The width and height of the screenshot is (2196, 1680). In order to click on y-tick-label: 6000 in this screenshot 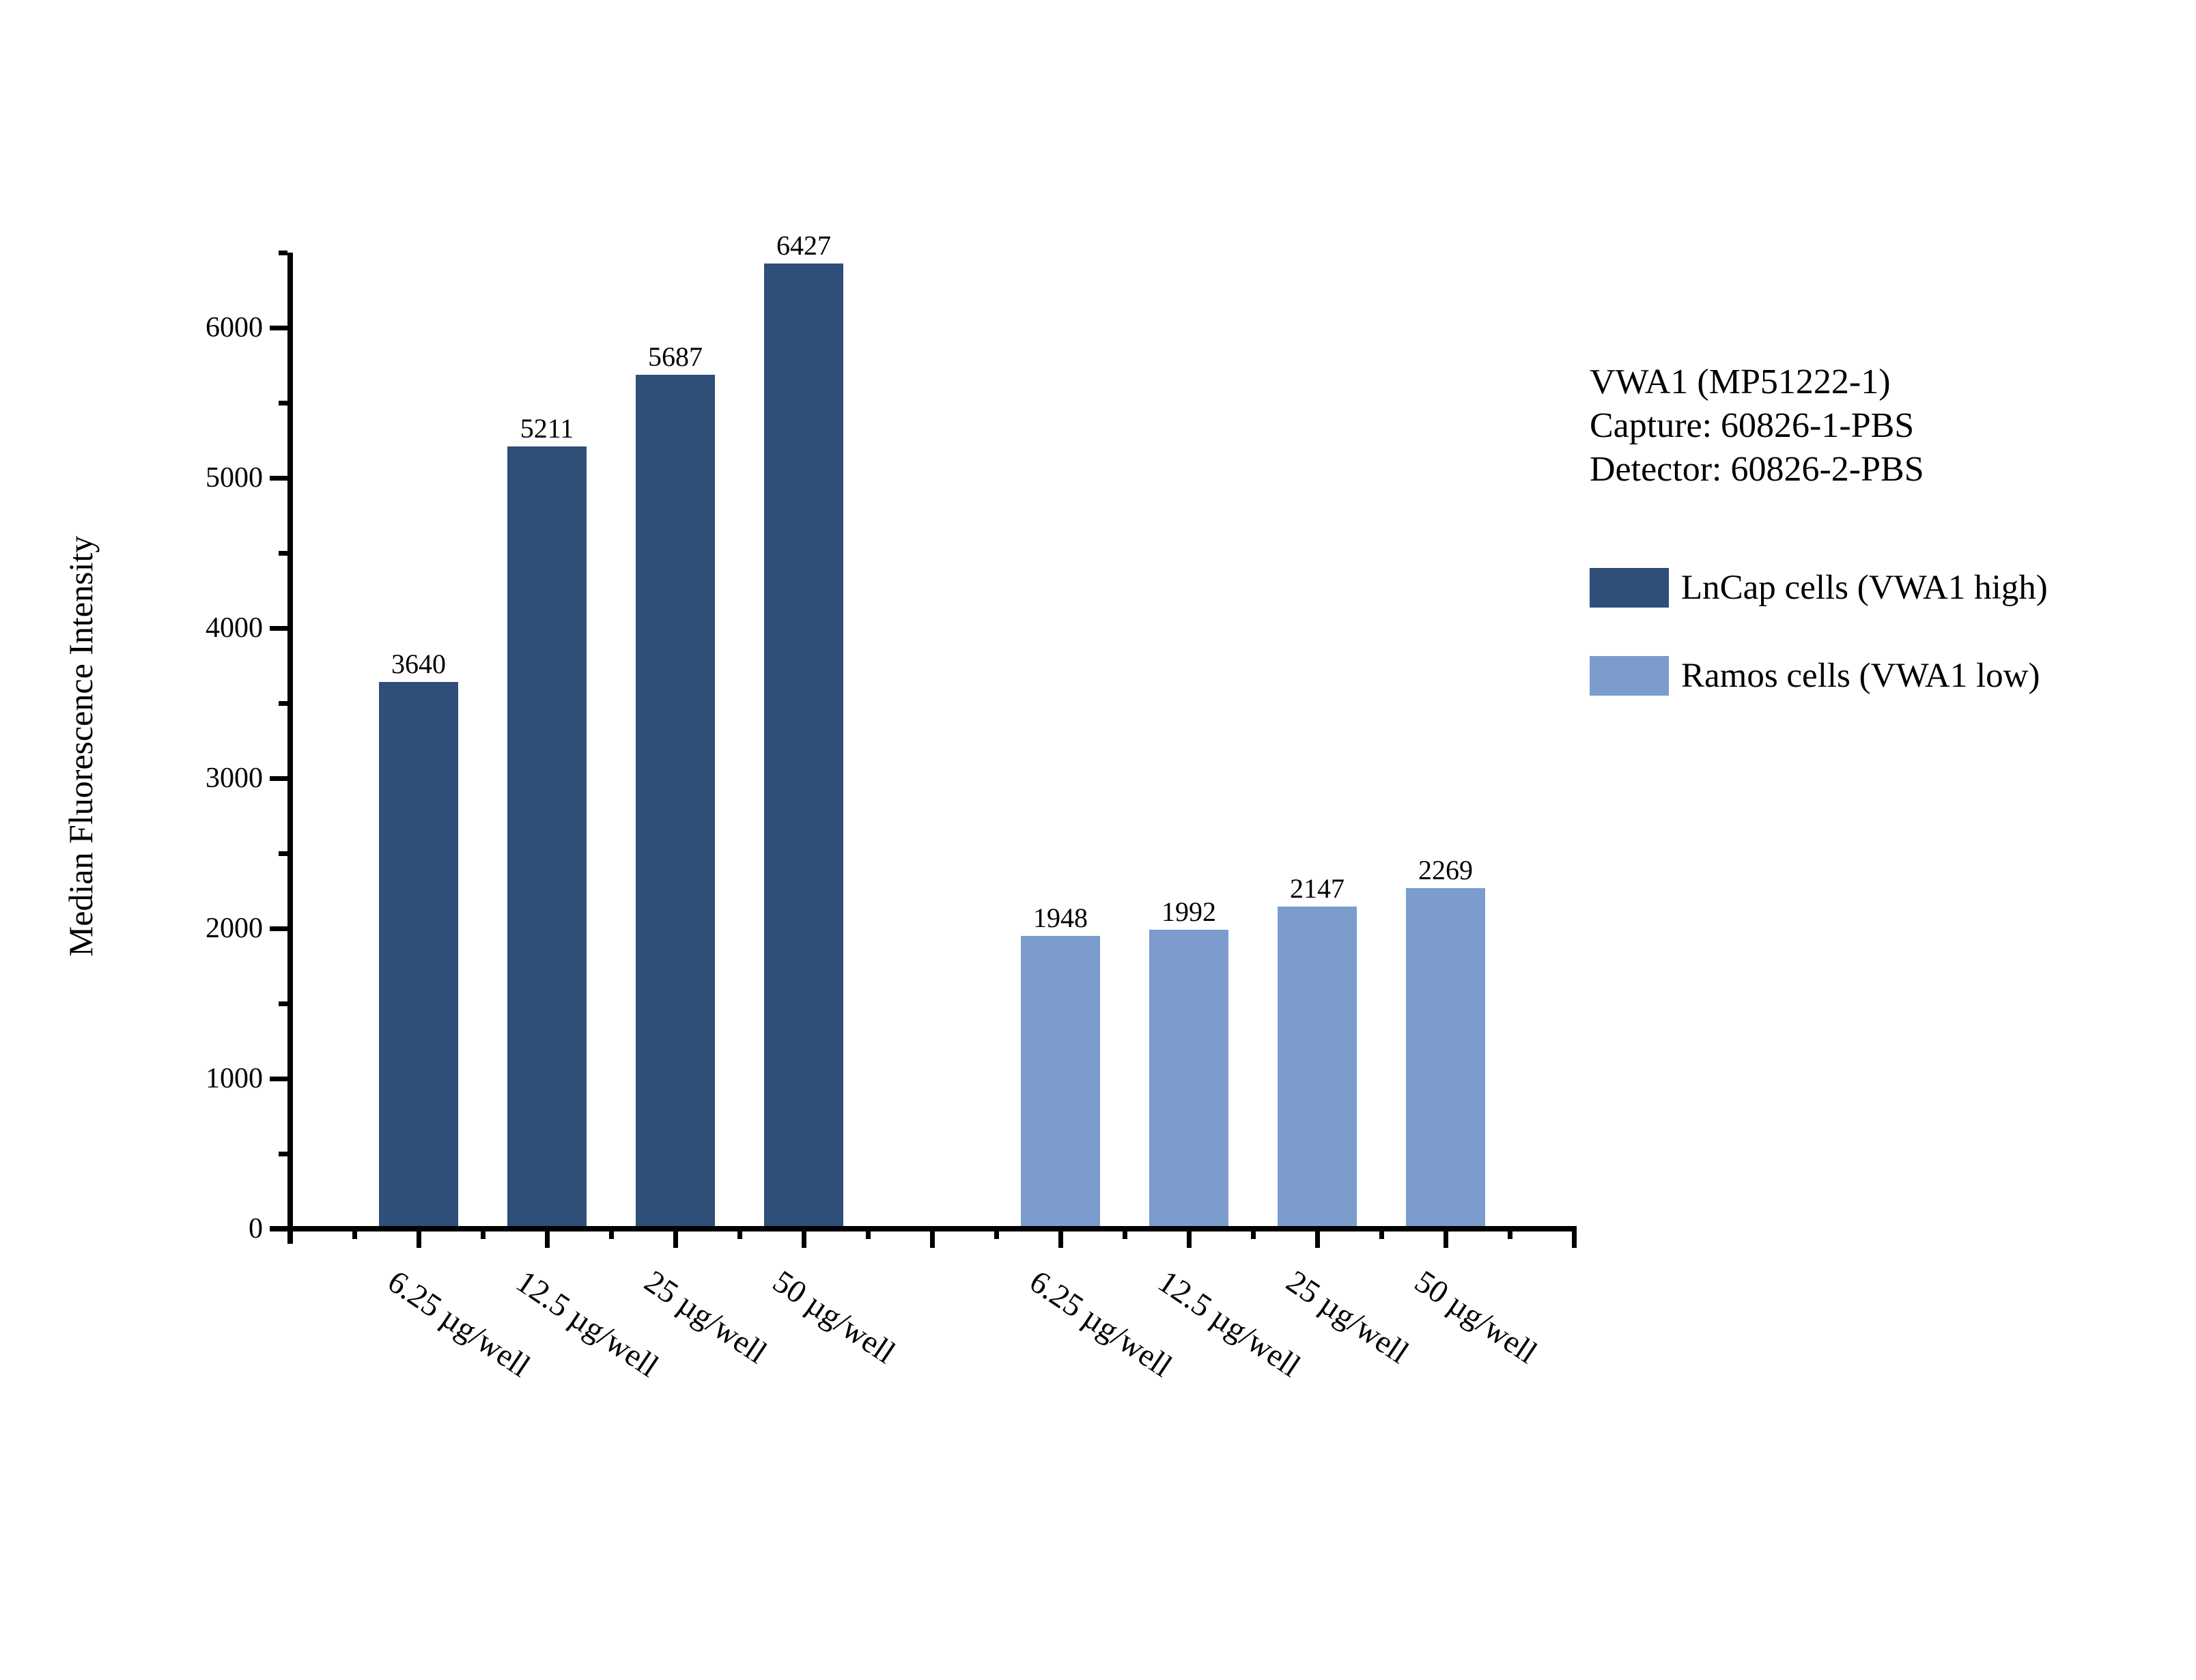, I will do `click(235, 327)`.